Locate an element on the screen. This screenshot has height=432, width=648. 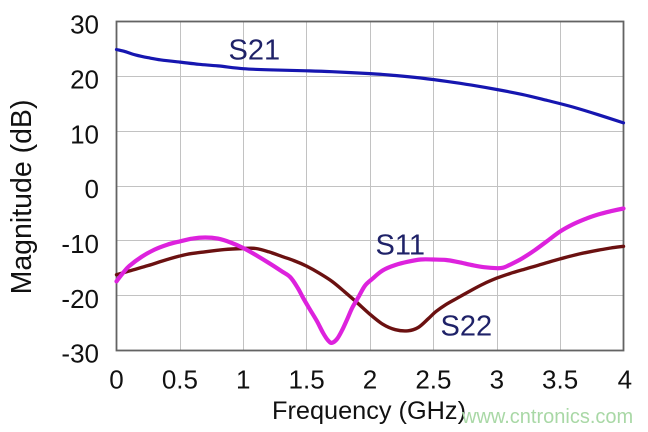
svg-text: 3 is located at coordinates (497, 380).